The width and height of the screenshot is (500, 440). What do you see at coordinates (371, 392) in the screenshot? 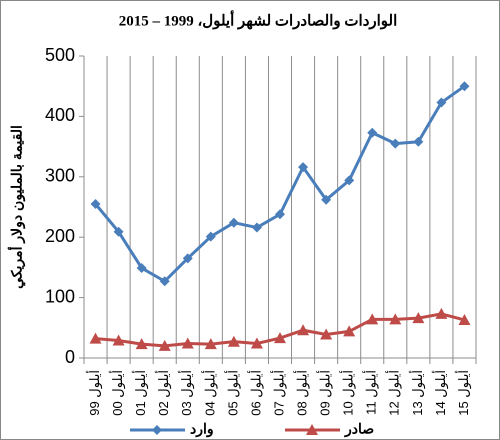
I see `x-tick-label: أيلول 11` at bounding box center [371, 392].